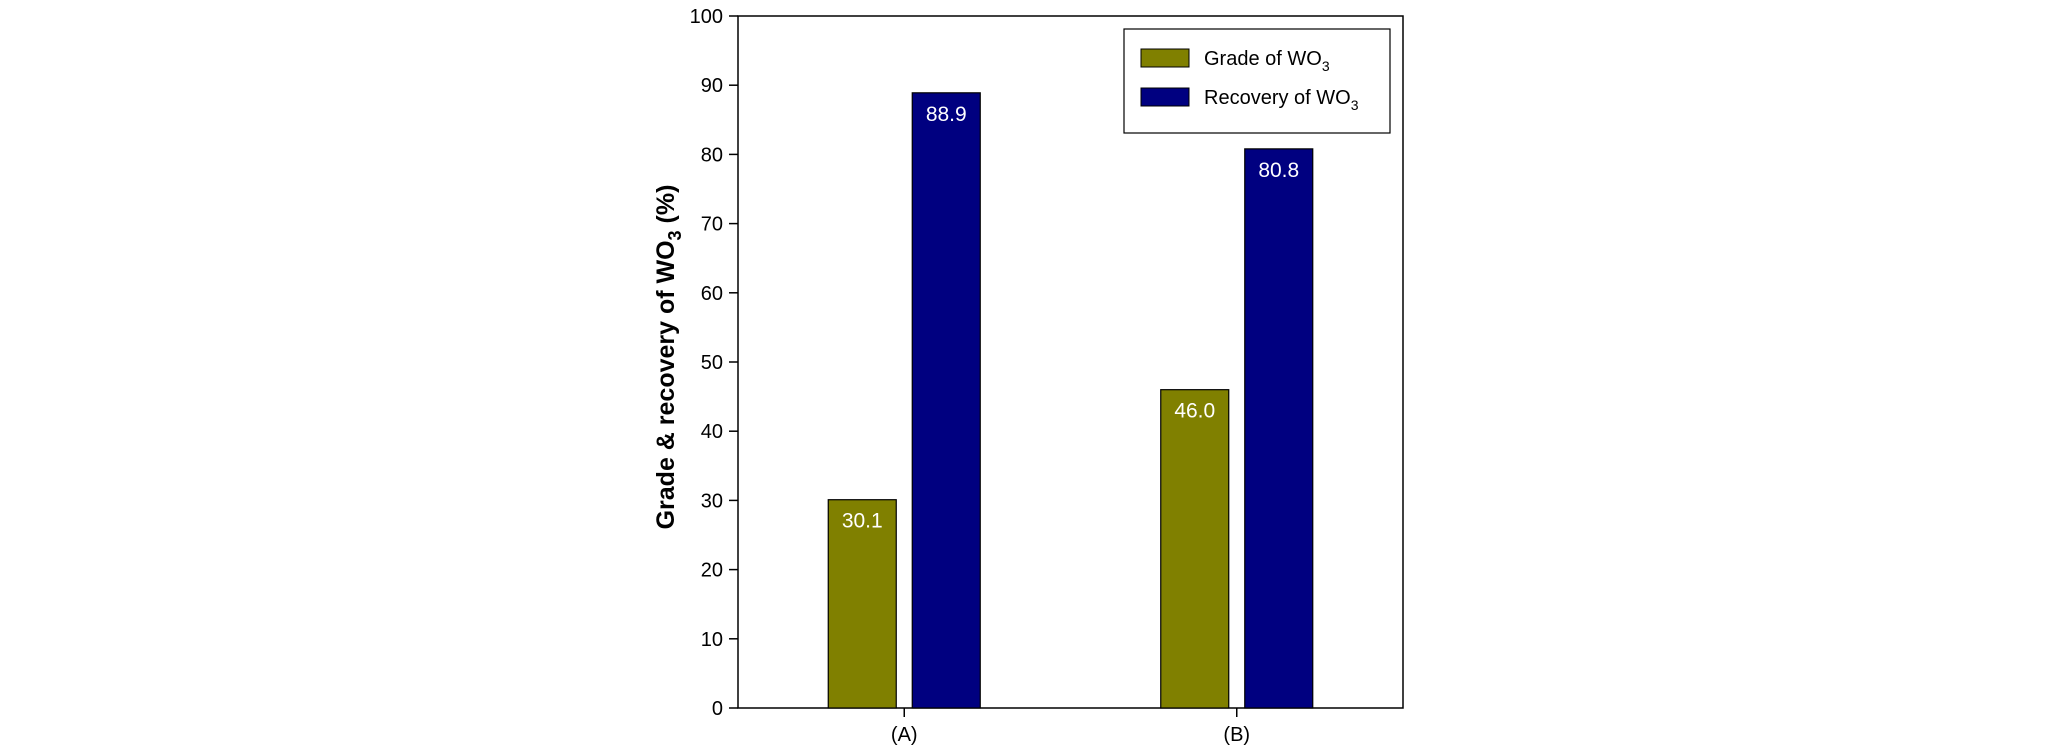 The height and width of the screenshot is (751, 2067). I want to click on y-tick-label-70: 70, so click(712, 225).